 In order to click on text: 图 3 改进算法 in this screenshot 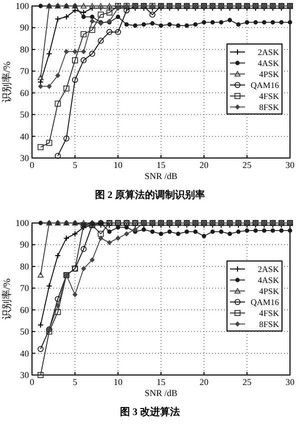, I will do `click(150, 412)`.